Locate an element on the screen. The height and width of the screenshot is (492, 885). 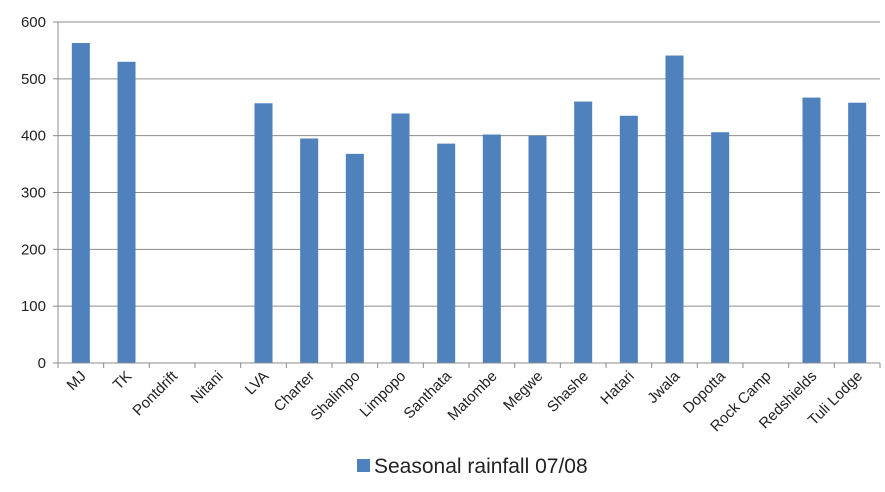
x-tick-label: MJ is located at coordinates (76, 381).